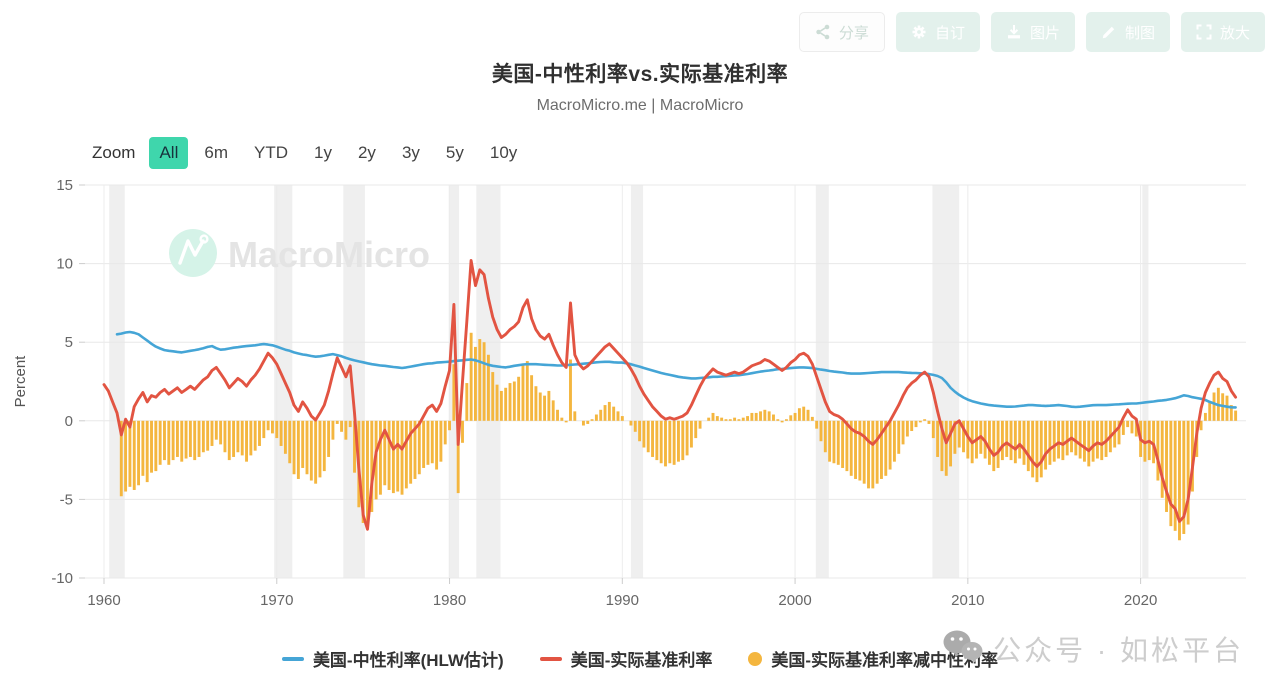 The height and width of the screenshot is (699, 1280). Describe the element at coordinates (454, 152) in the screenshot. I see `zoom-option-5y: 5y` at that location.